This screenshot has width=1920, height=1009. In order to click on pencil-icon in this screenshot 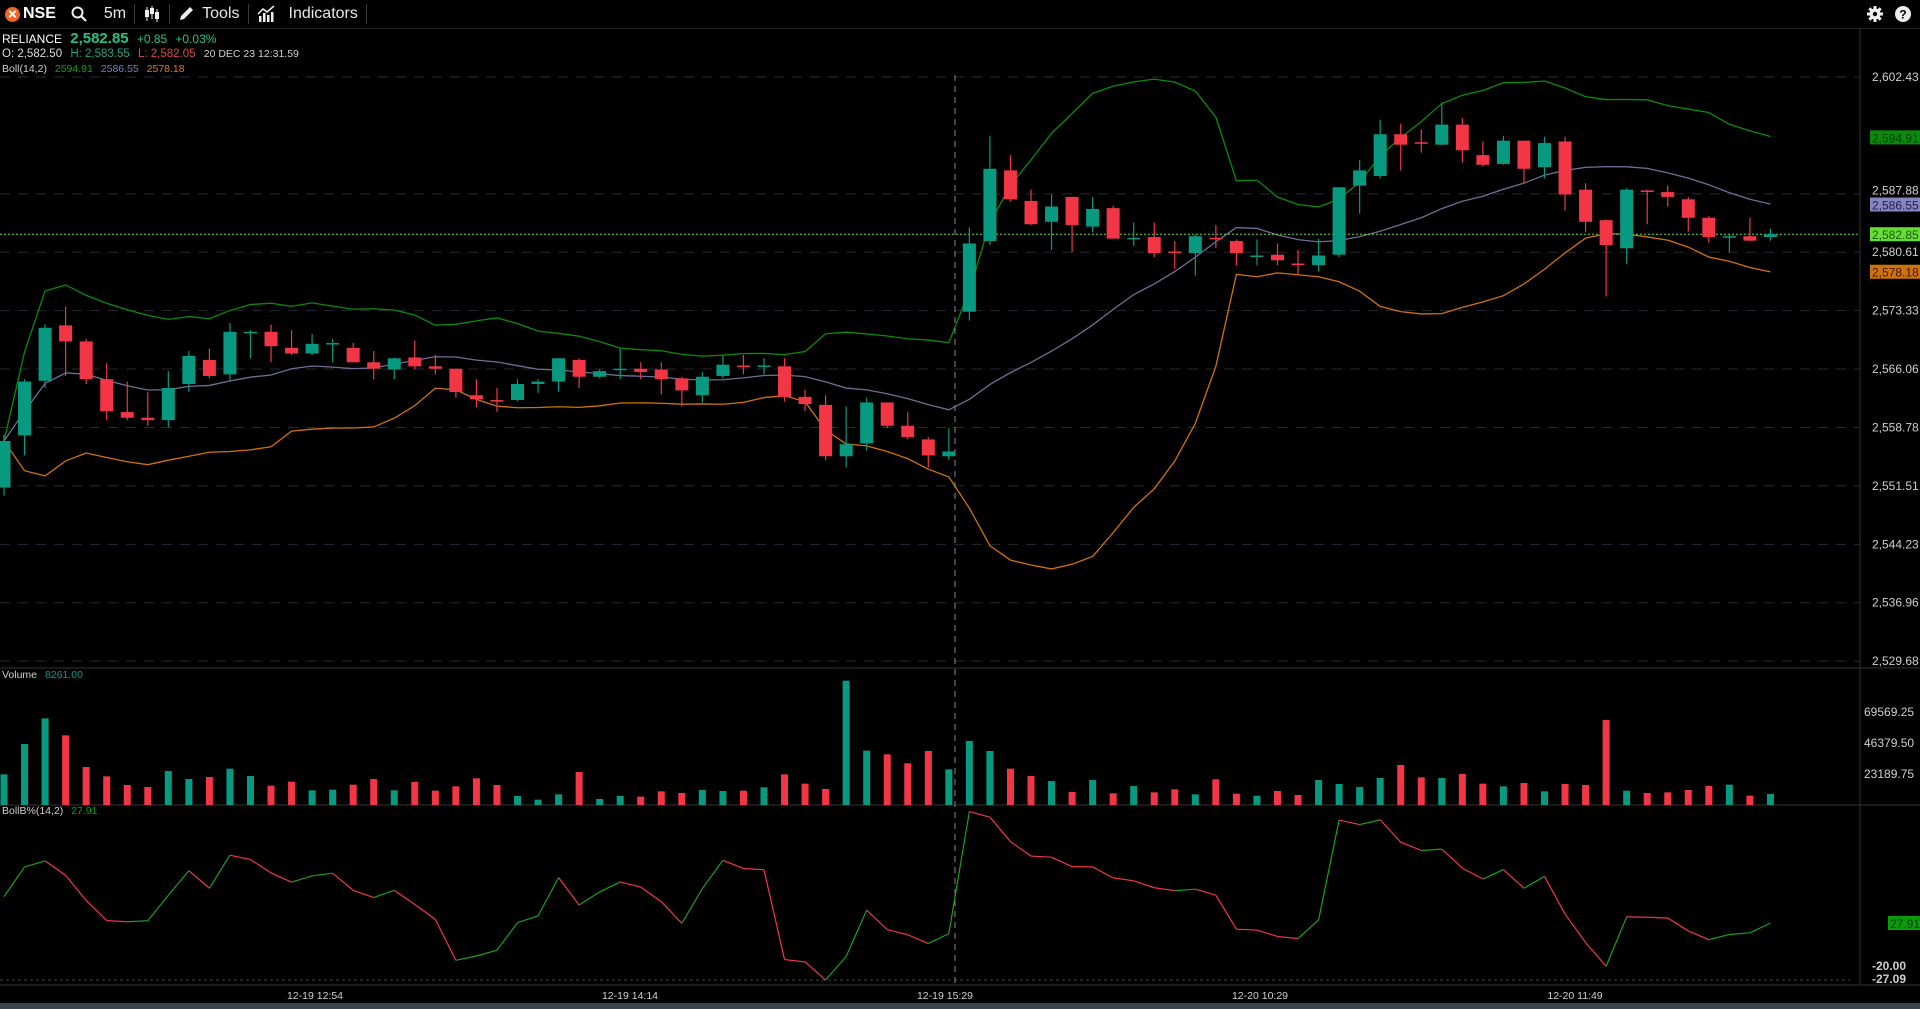, I will do `click(187, 13)`.